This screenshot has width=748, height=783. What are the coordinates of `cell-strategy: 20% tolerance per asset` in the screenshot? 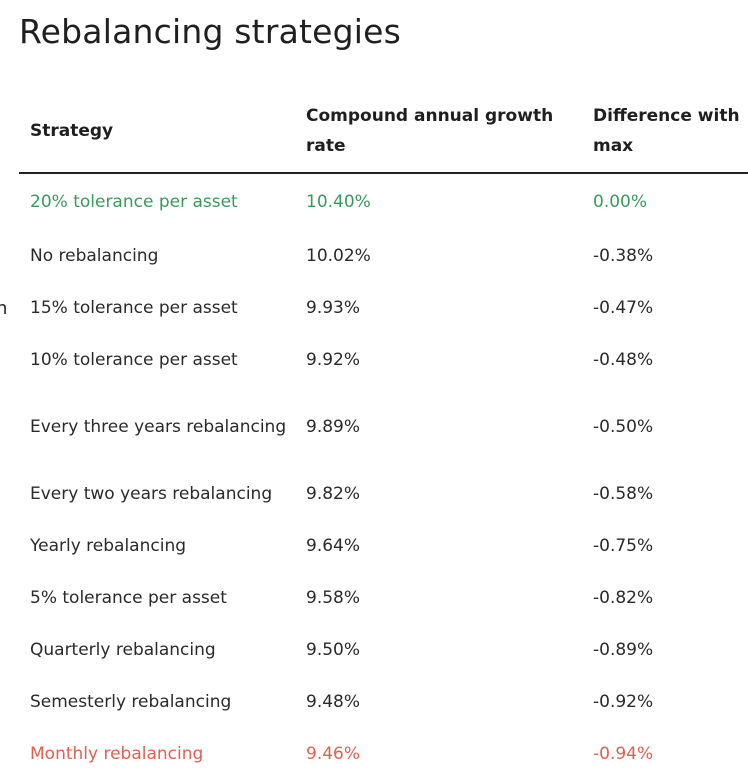 It's located at (134, 202).